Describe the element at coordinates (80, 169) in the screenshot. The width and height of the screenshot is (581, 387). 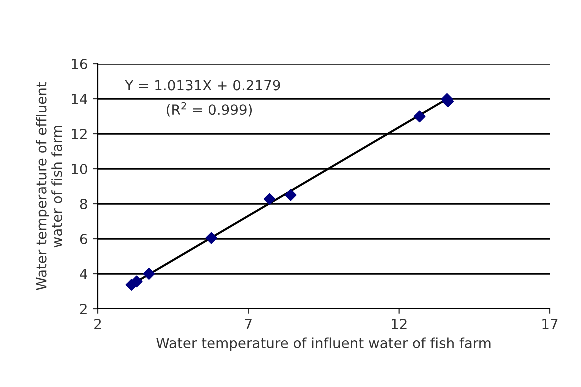
I see `y-tick-label: 10` at that location.